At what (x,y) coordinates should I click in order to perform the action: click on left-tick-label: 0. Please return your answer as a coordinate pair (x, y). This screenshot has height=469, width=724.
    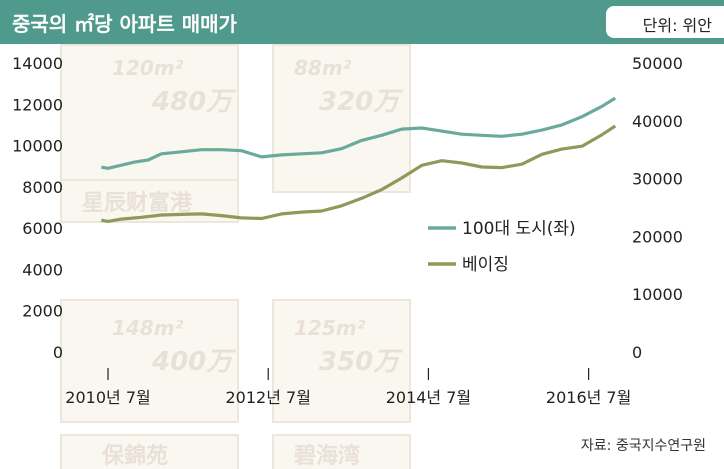
    Looking at the image, I should click on (58, 352).